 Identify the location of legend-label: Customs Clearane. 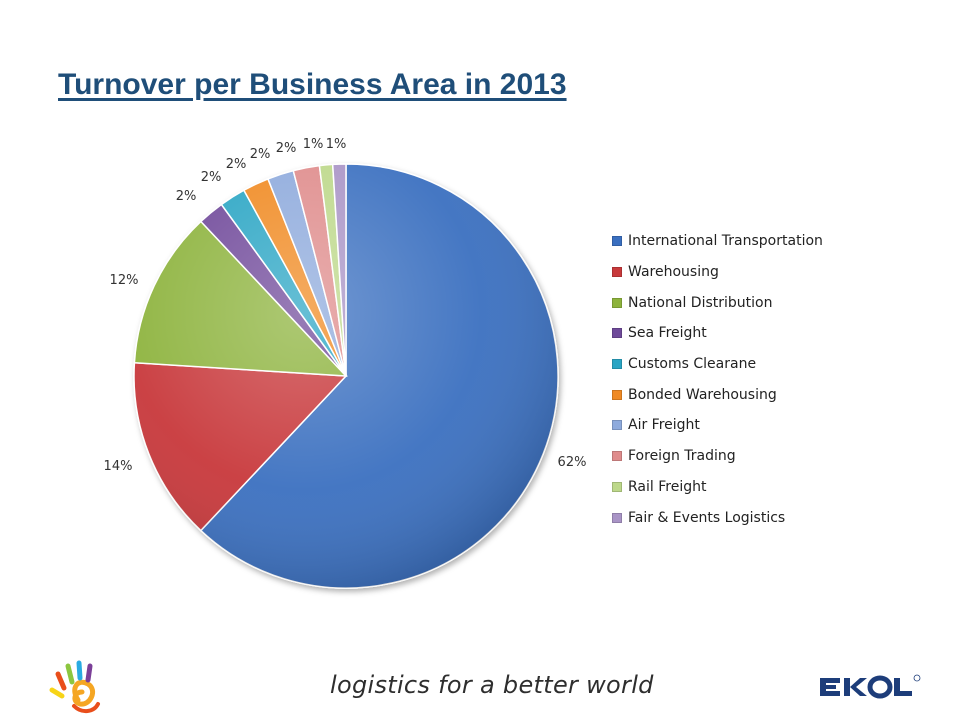
(692, 364).